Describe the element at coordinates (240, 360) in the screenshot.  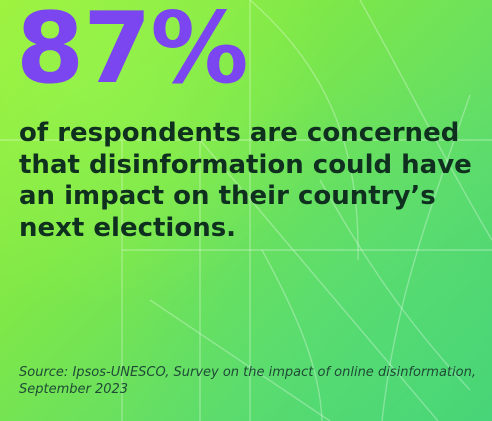
I see `decor-line` at that location.